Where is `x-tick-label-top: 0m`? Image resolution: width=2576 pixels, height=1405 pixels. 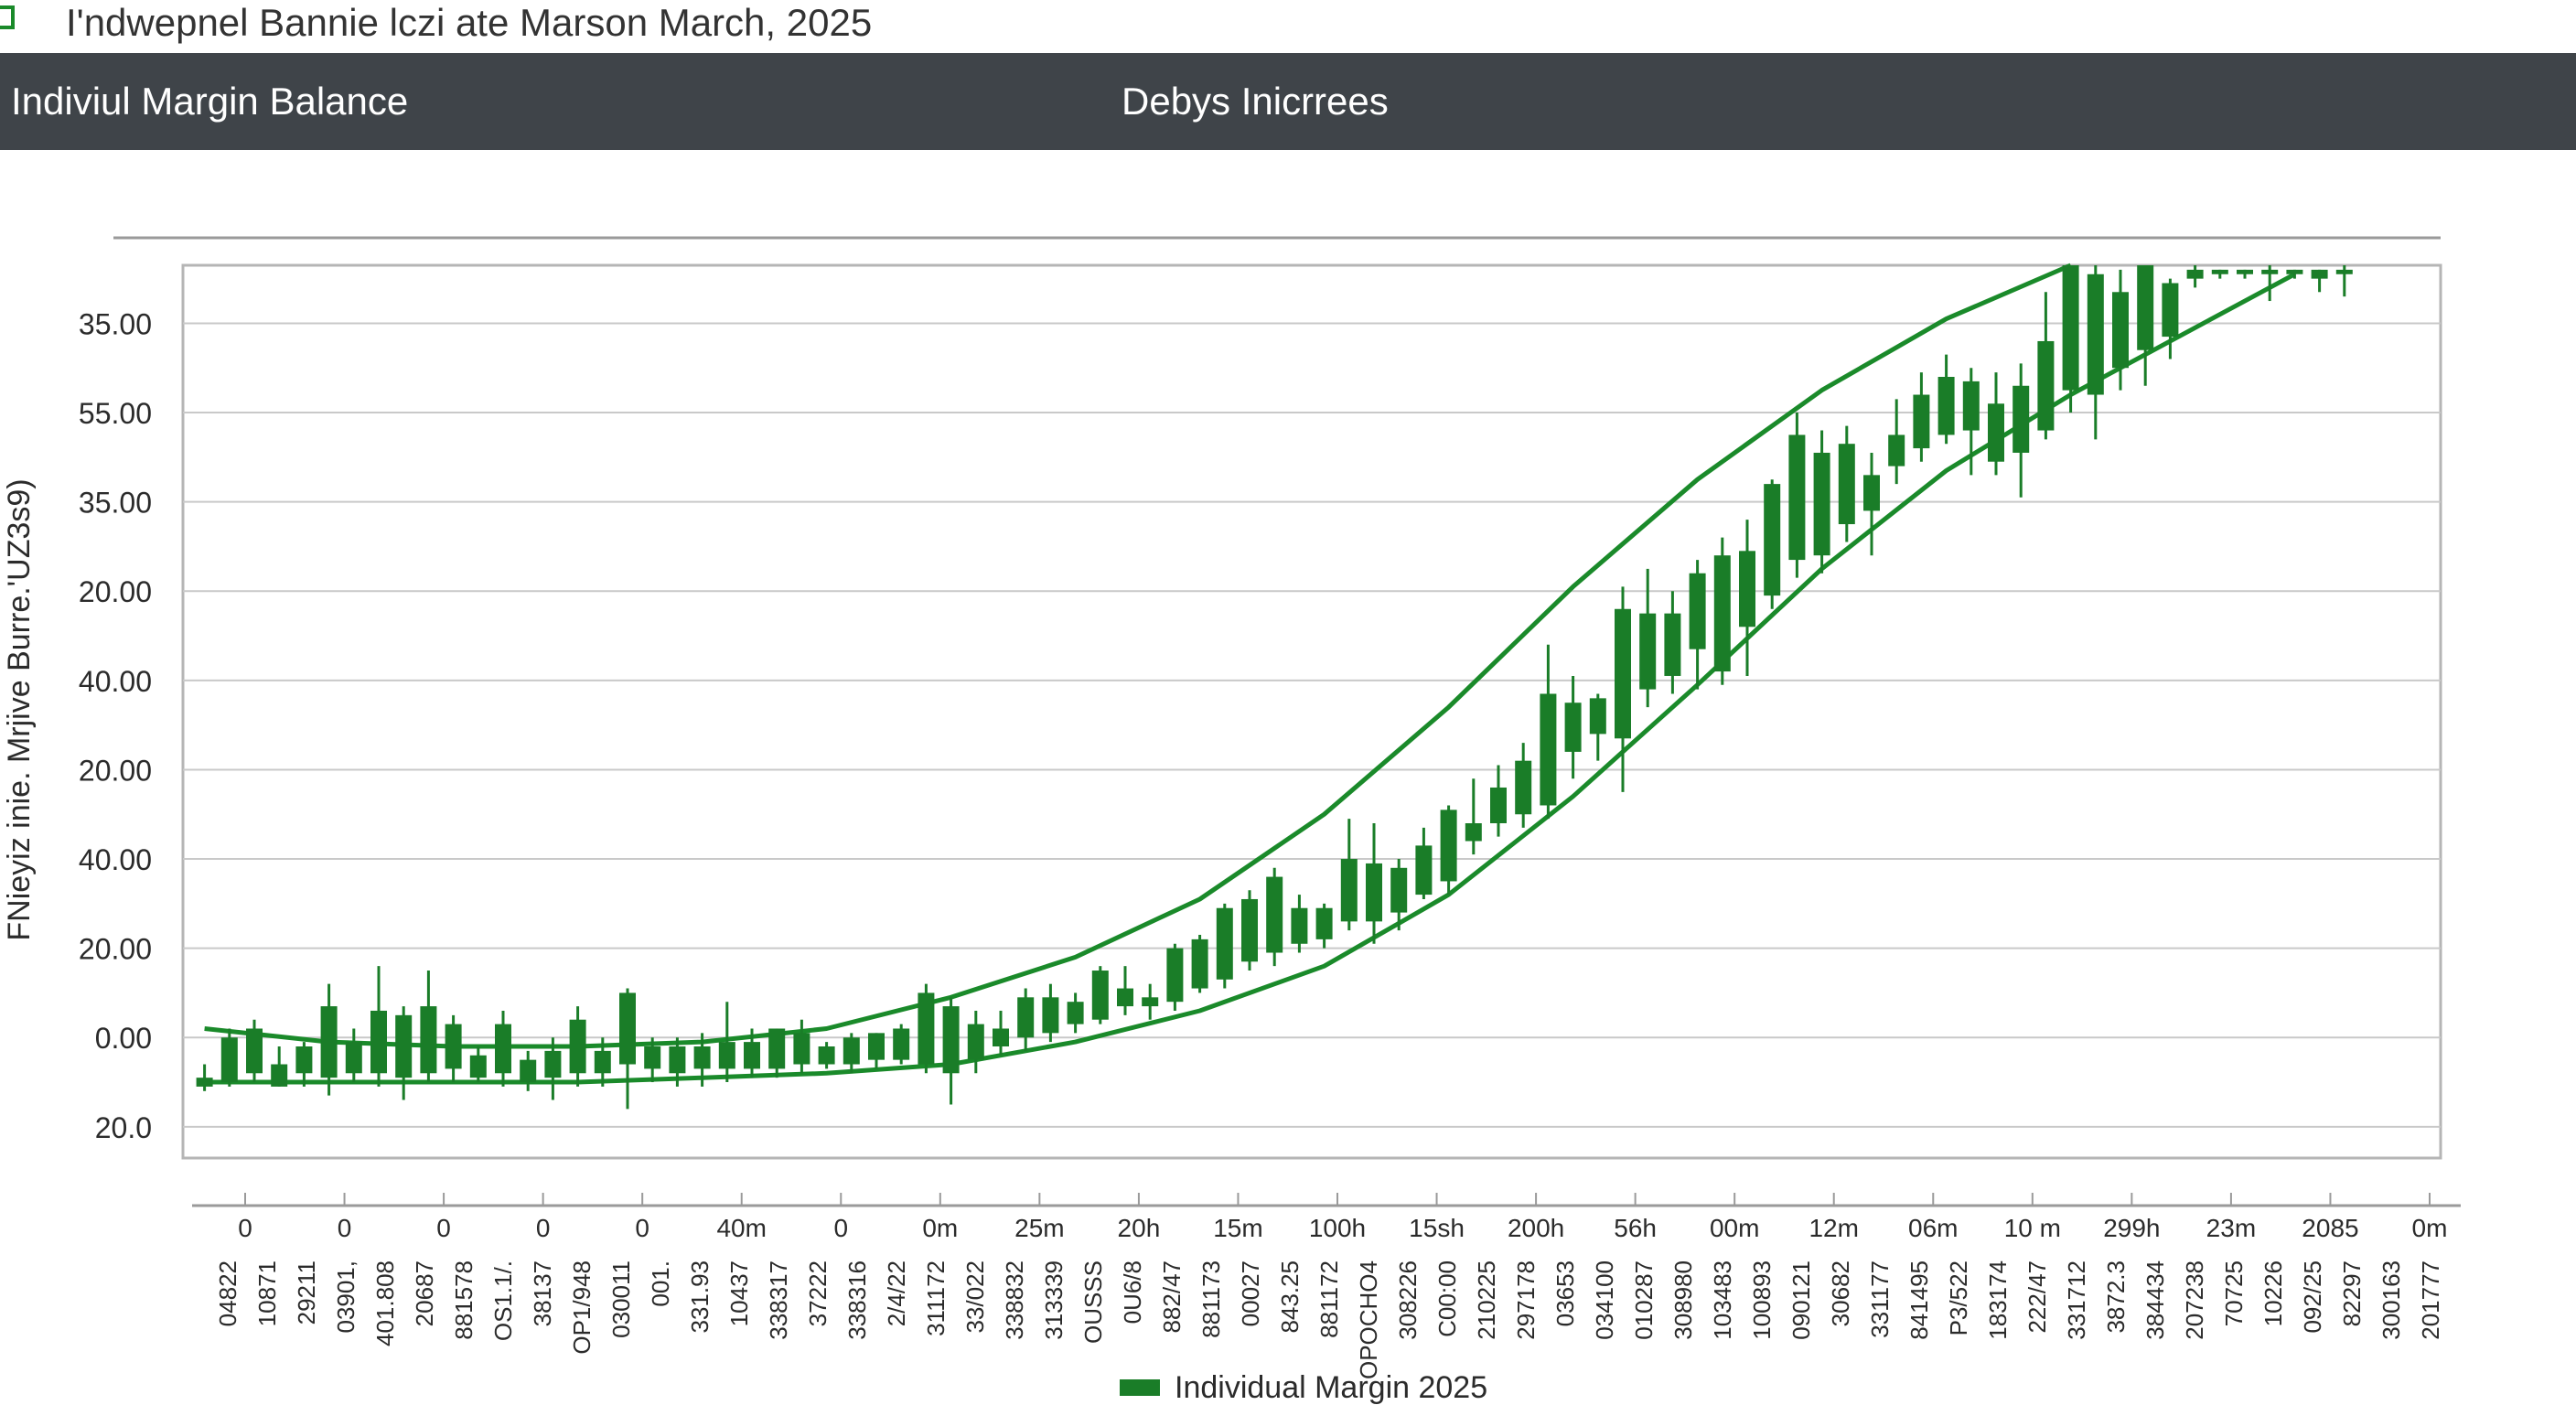 x-tick-label-top: 0m is located at coordinates (2430, 1228).